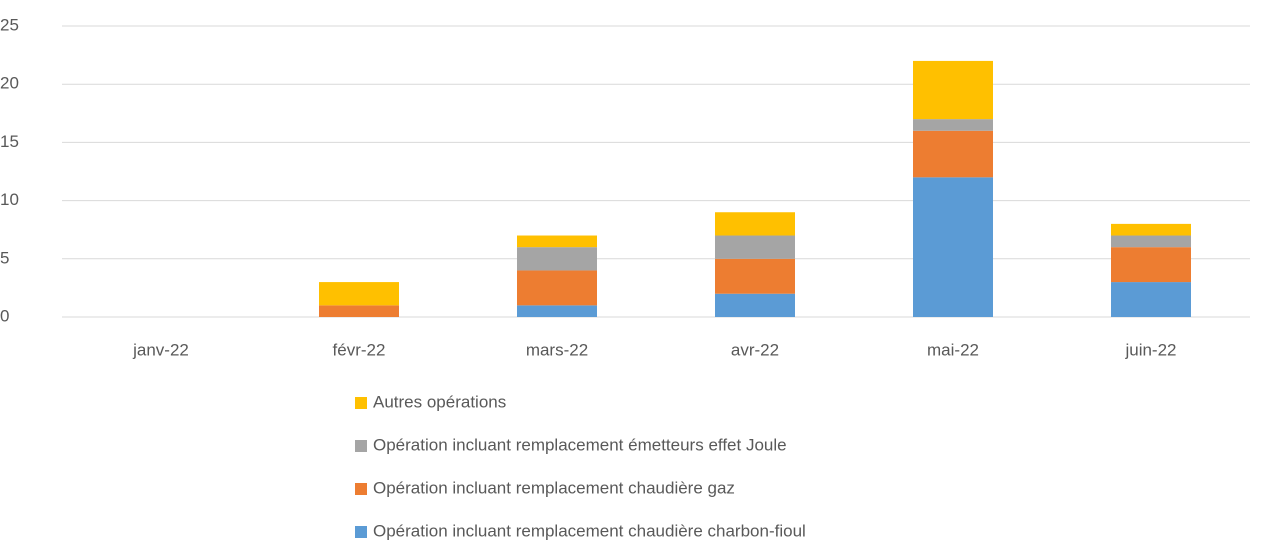  I want to click on x-tick-label: juin-22, so click(1150, 349).